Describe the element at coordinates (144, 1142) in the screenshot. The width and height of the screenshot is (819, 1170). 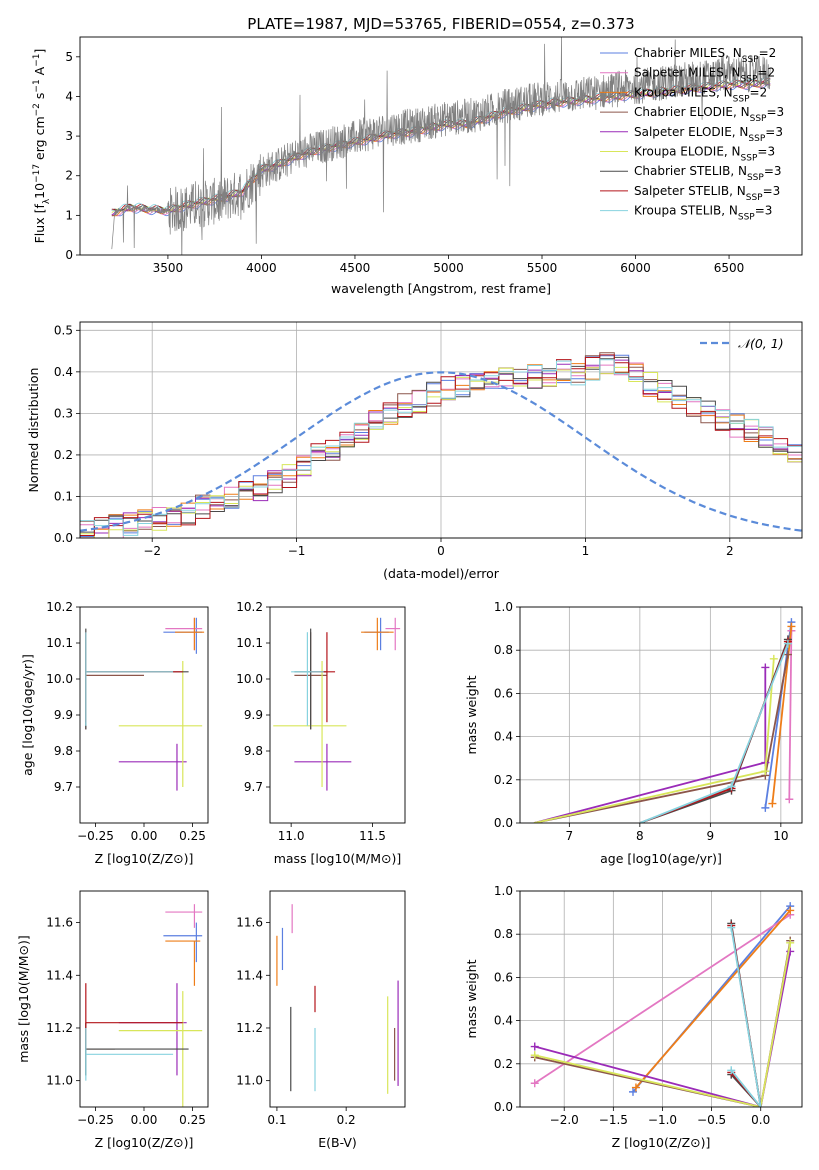
I see `x-axis-label: Z [log10(Z/Z⊙)]` at that location.